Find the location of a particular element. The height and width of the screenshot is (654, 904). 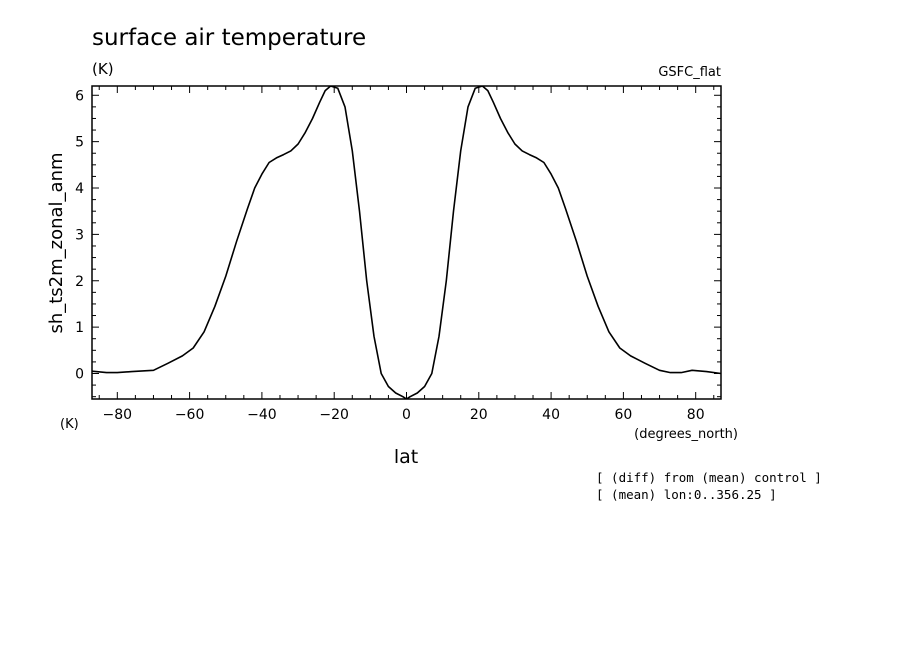

x-tick-label: −80 is located at coordinates (118, 415).